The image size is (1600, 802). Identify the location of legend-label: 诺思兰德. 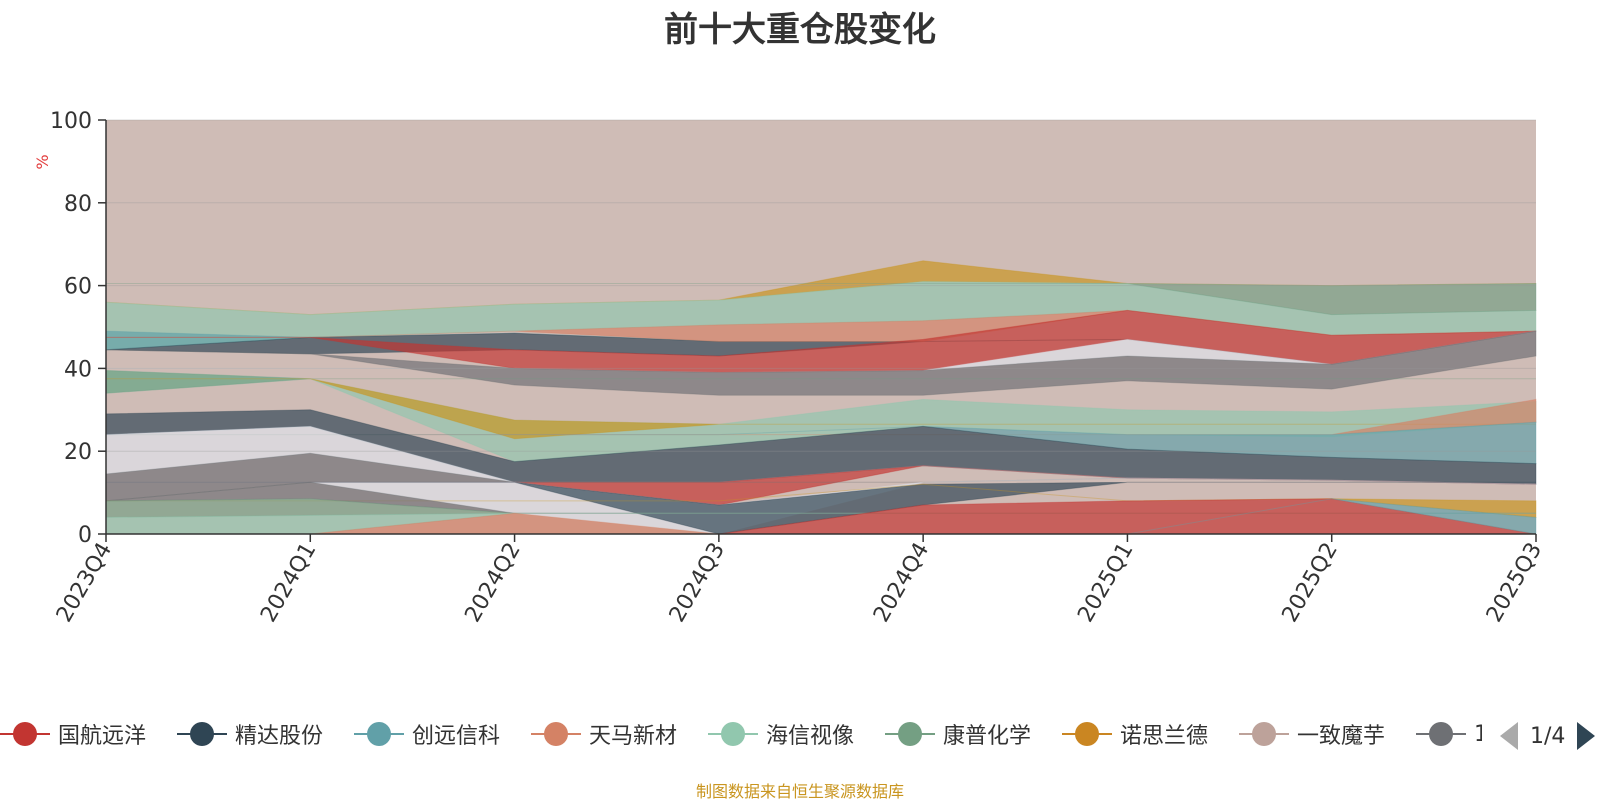
(1164, 736).